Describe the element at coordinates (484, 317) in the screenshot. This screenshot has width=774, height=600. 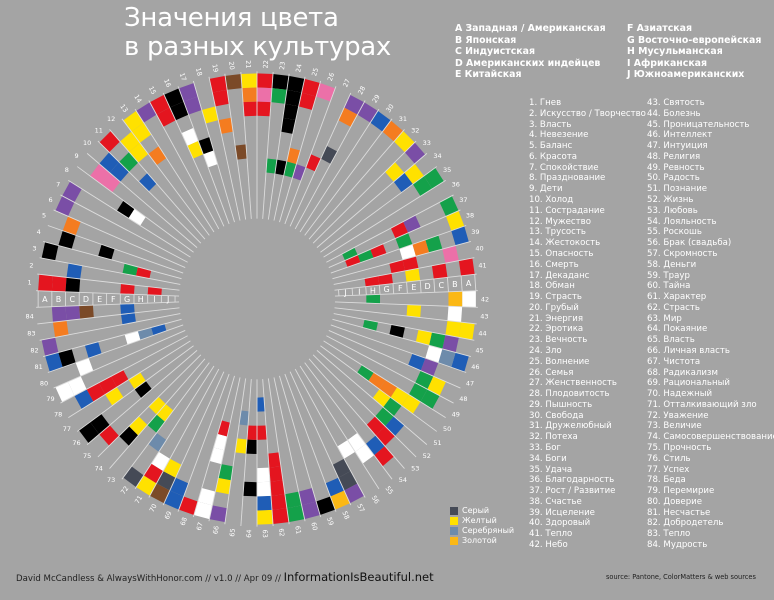
I see `item-number-label: 43` at that location.